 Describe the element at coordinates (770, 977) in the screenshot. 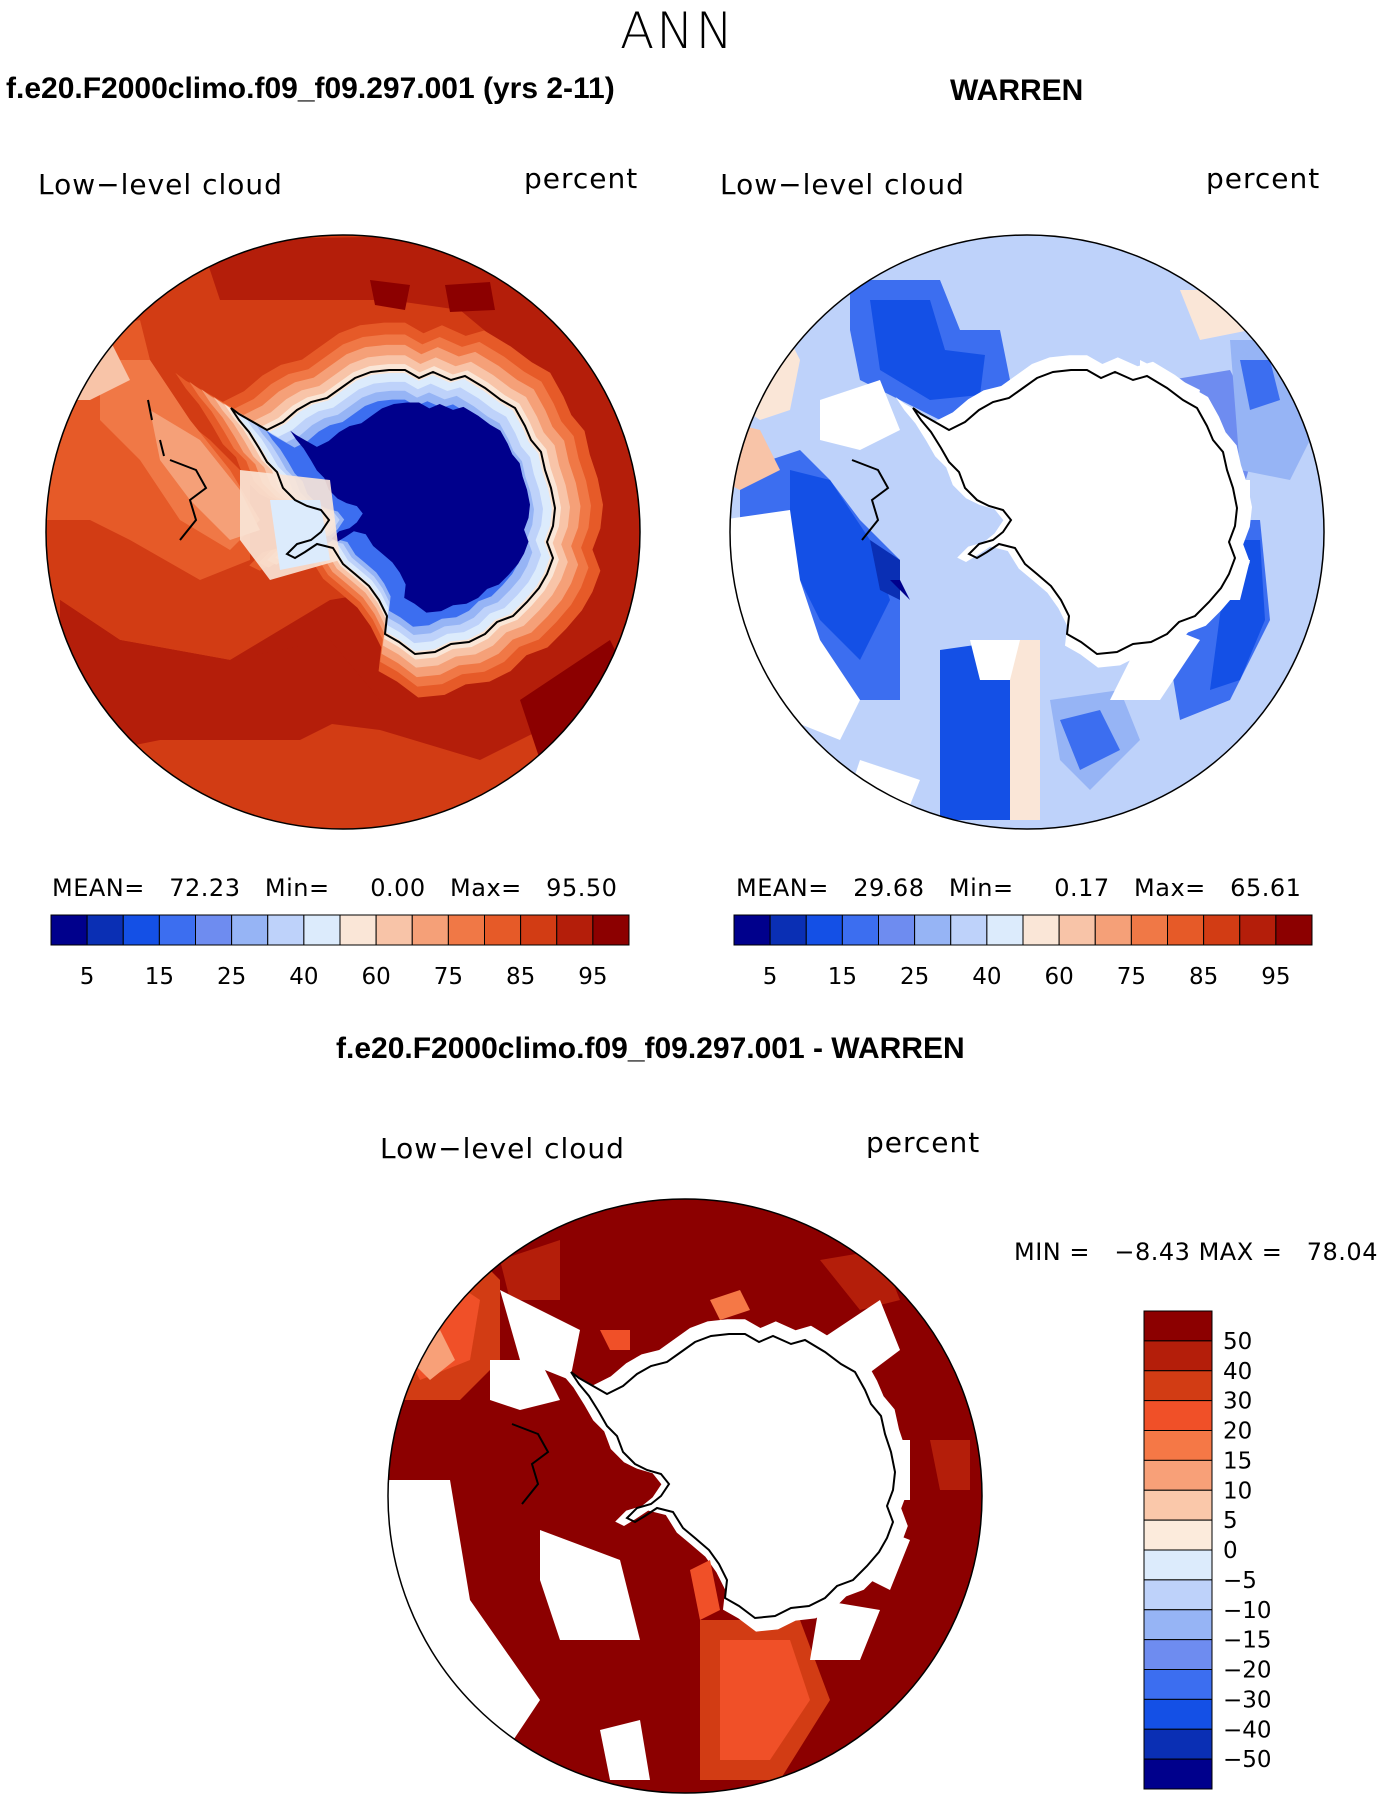

I see `obs-colorbar-tick-label: 5` at that location.